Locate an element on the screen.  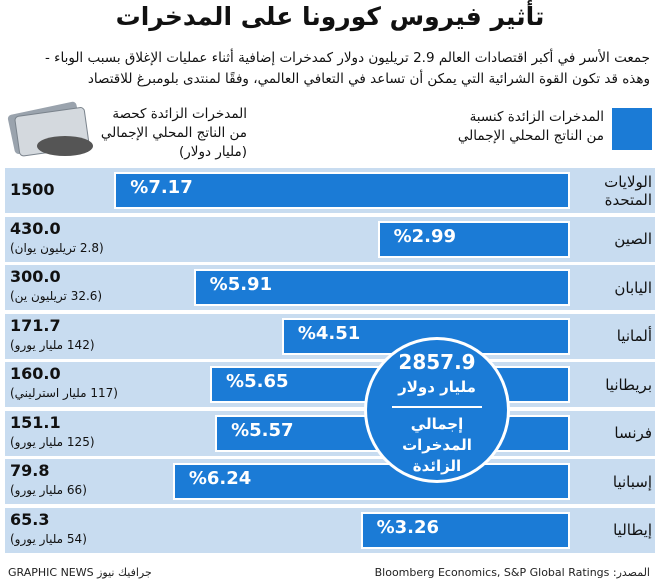
savings-value: 430.0 is located at coordinates (35, 228).